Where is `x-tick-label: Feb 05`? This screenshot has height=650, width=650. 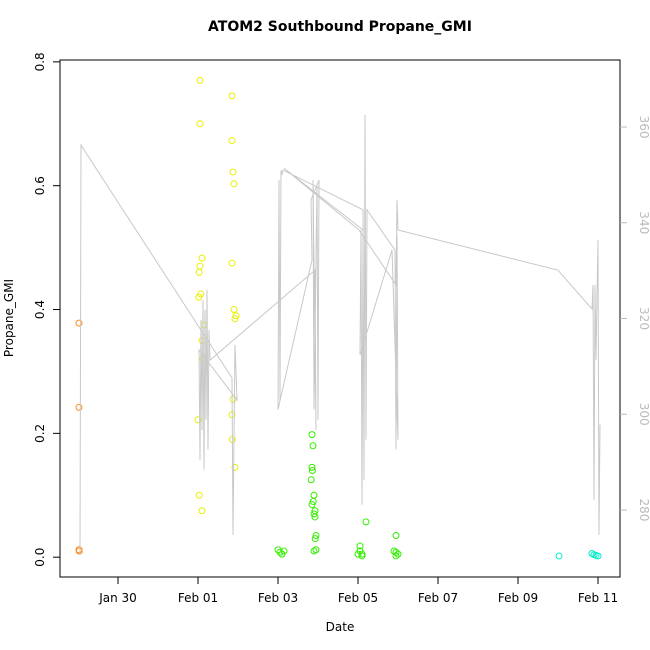
x-tick-label: Feb 05 is located at coordinates (358, 598).